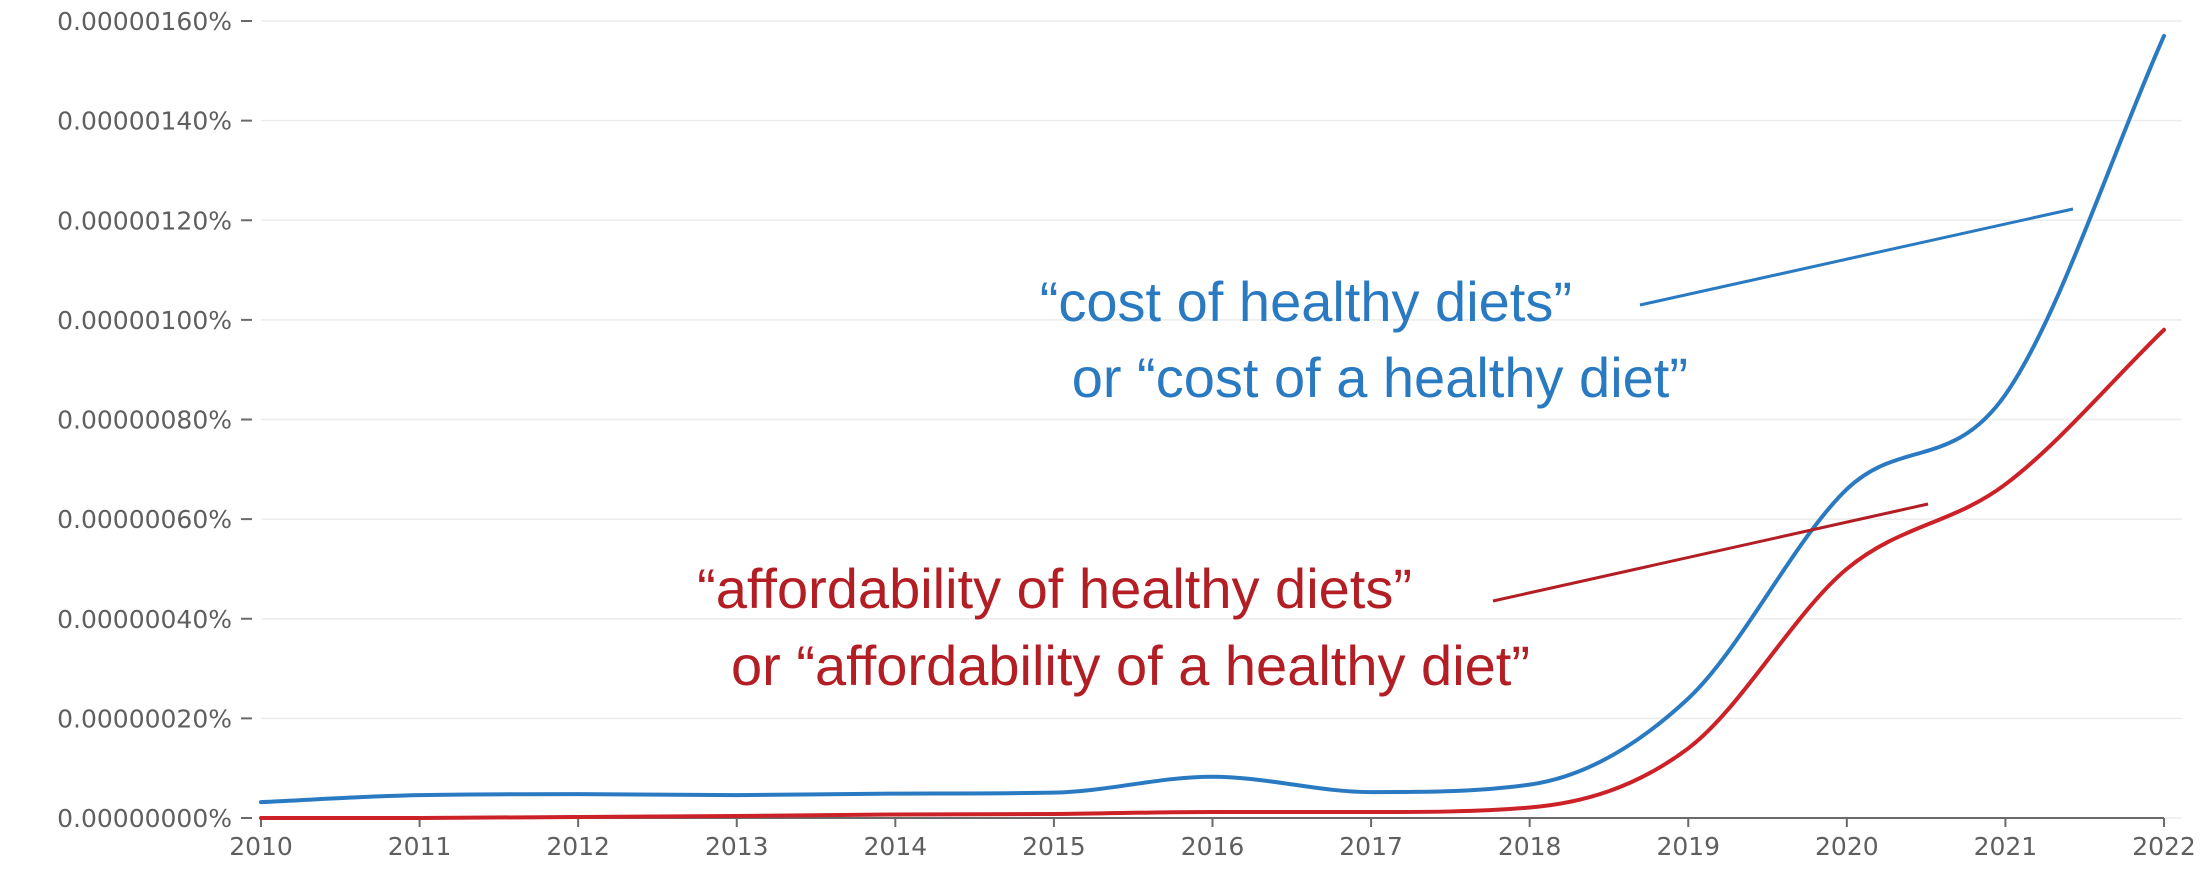 The image size is (2212, 874). Describe the element at coordinates (144, 519) in the screenshot. I see `y-tick-label: 0.00000060%` at that location.